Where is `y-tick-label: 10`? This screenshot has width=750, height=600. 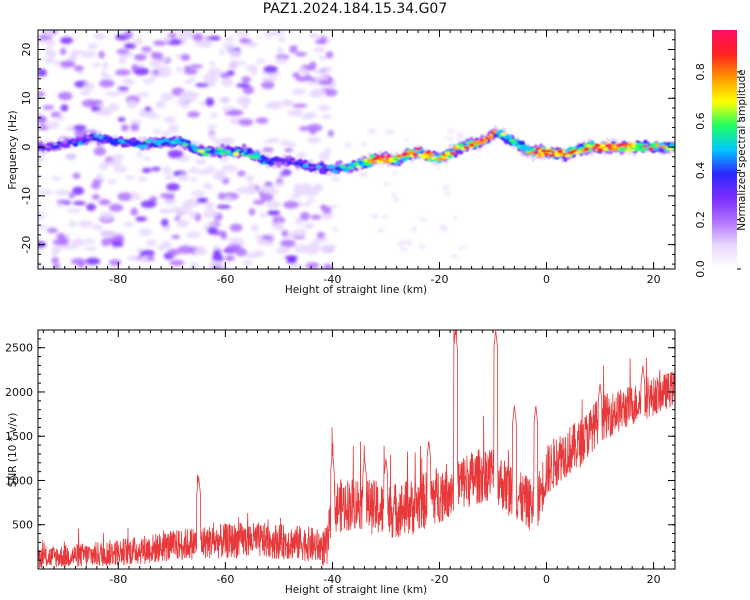
y-tick-label: 10 is located at coordinates (26, 98).